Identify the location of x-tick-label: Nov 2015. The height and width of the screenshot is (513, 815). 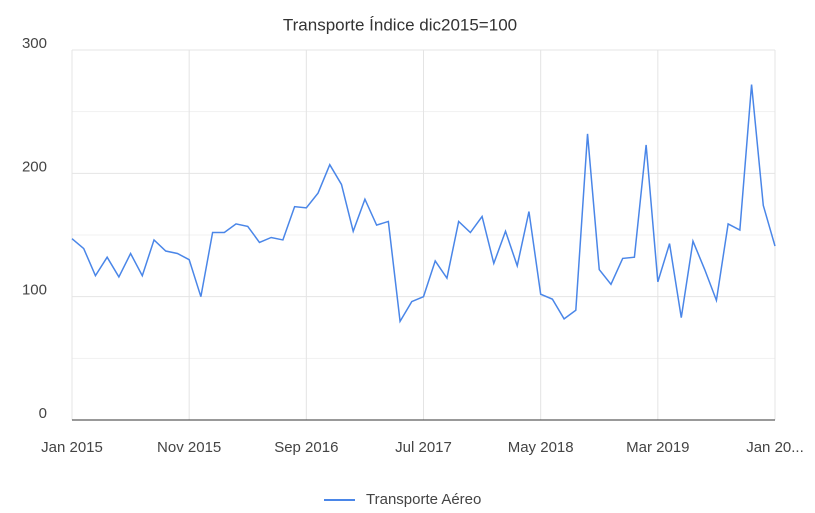
(189, 447).